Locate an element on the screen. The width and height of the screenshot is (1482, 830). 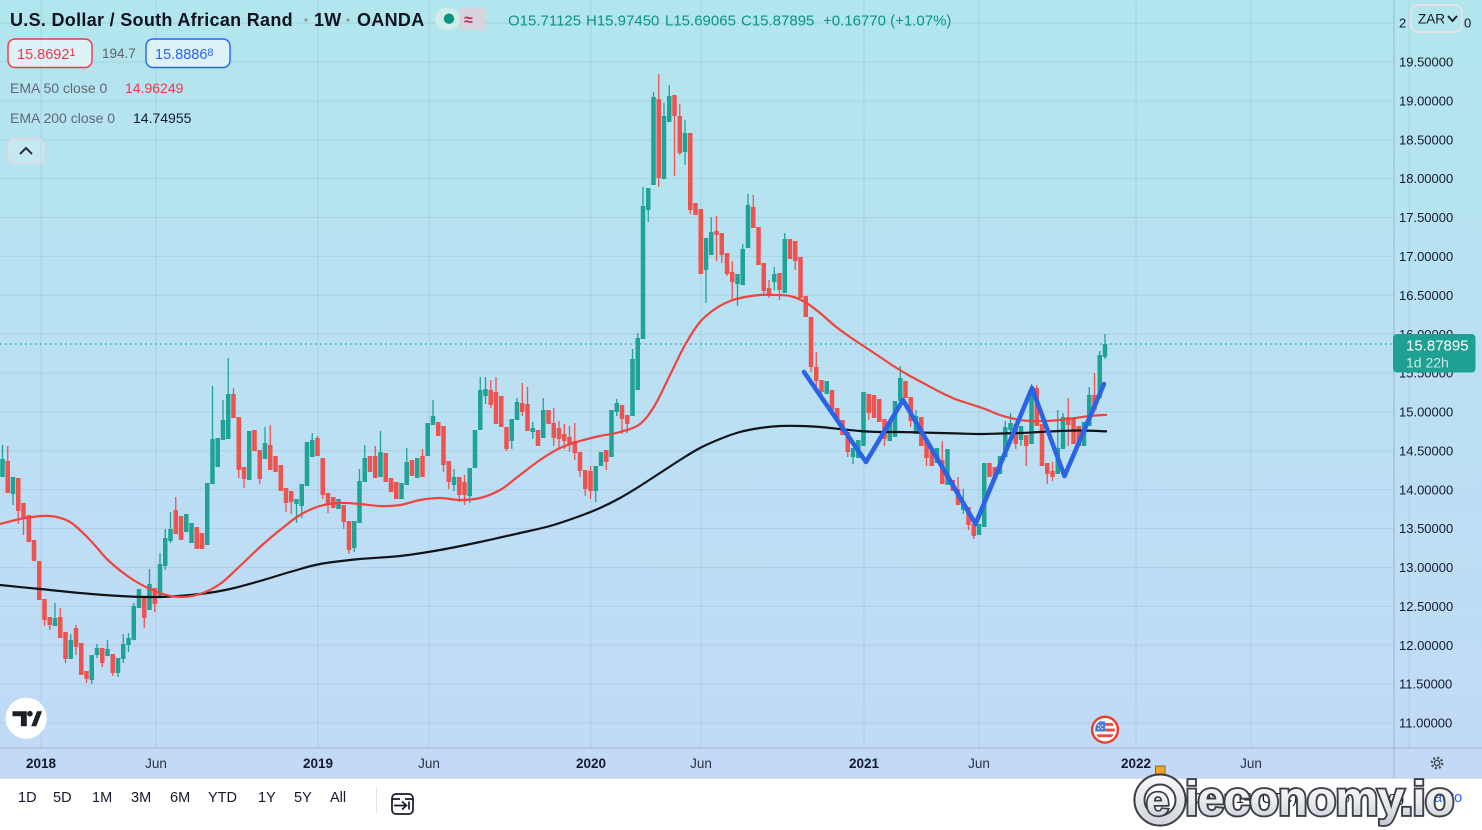
svg-text: 19.00000 is located at coordinates (1426, 101).